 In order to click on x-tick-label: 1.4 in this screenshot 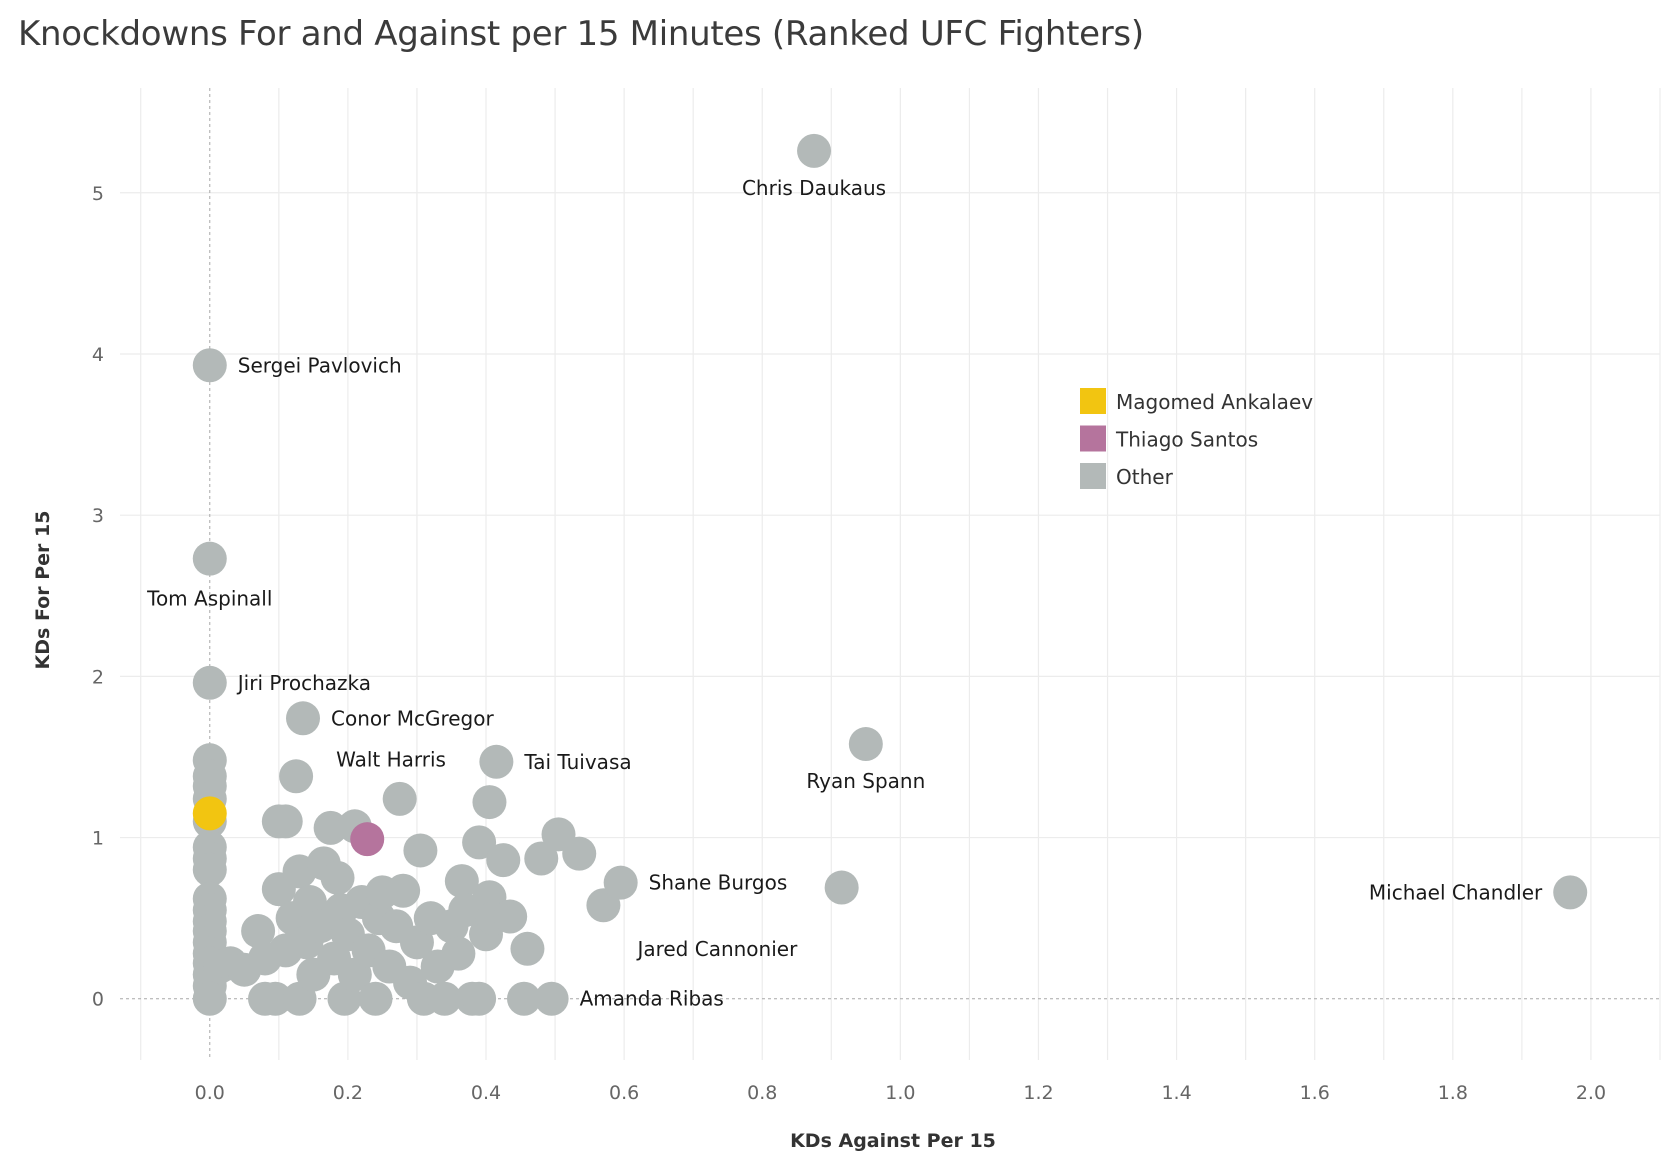, I will do `click(1176, 1093)`.